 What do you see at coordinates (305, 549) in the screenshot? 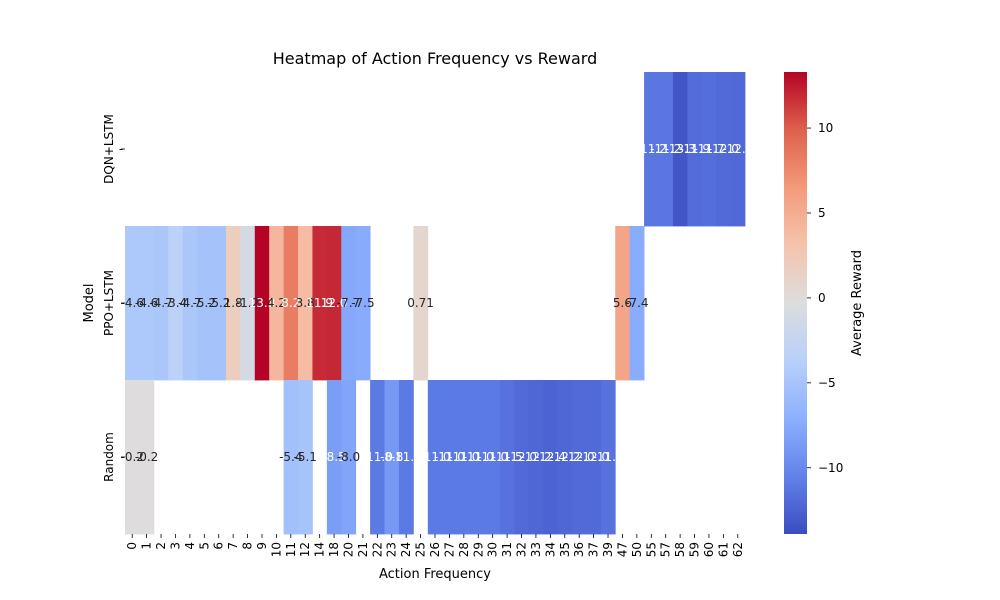
I see `x-tick-label: 12` at bounding box center [305, 549].